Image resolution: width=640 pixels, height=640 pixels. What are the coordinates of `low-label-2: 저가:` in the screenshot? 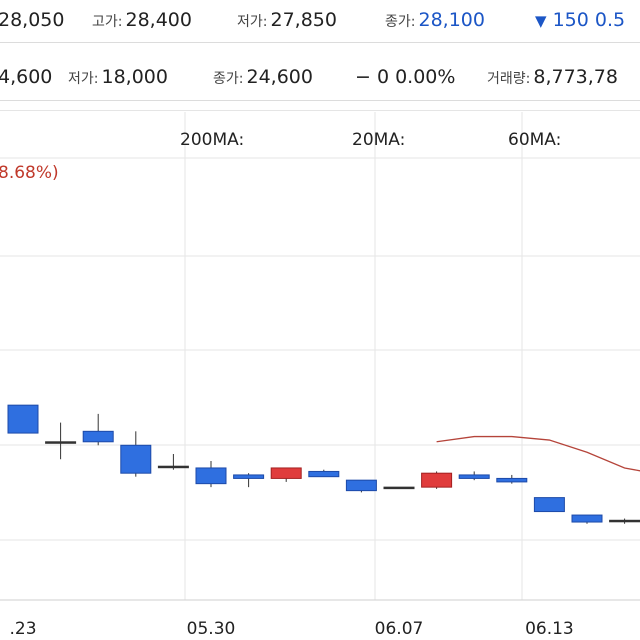 It's located at (83, 79).